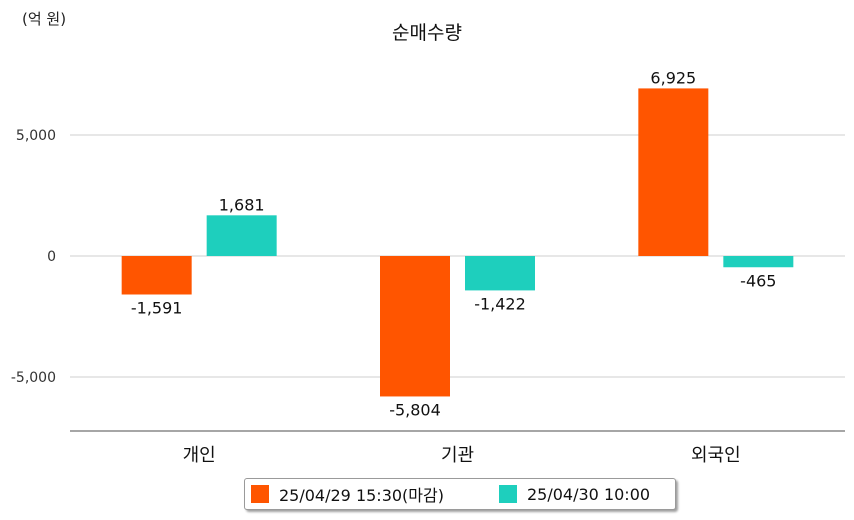 The height and width of the screenshot is (520, 854). Describe the element at coordinates (242, 204) in the screenshot. I see `data-label: 1,681` at that location.